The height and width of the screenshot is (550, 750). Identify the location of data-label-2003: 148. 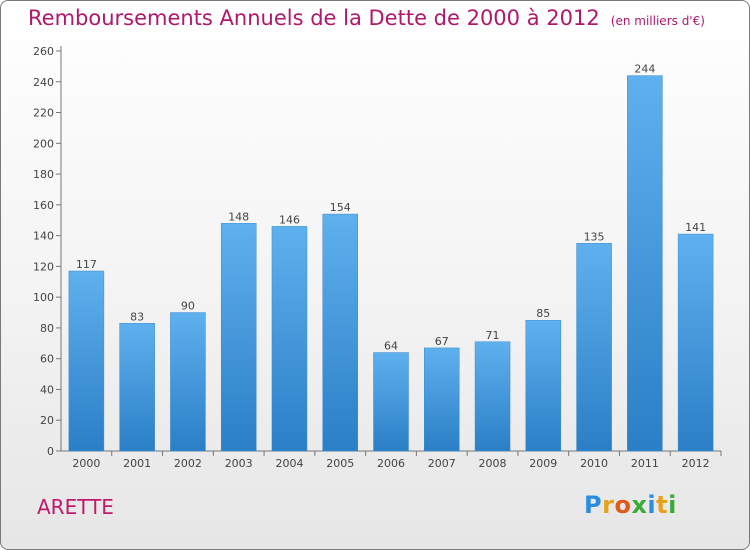
(238, 216).